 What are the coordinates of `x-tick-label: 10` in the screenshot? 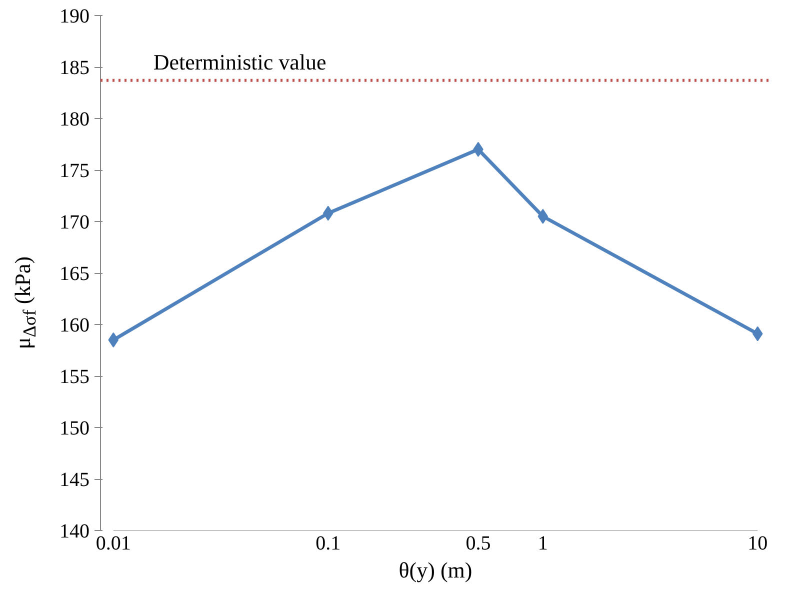 It's located at (758, 543).